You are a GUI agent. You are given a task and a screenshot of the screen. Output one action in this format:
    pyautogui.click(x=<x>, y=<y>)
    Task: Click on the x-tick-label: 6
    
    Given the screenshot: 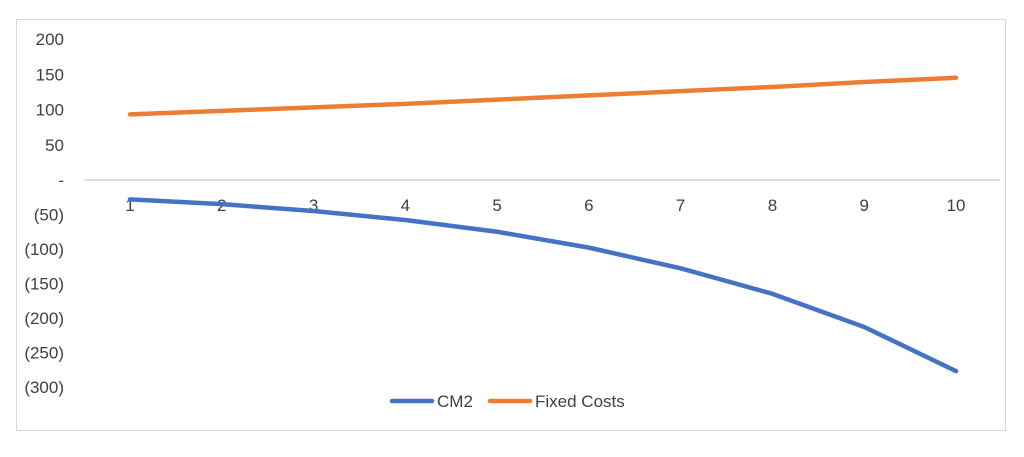 What is the action you would take?
    pyautogui.click(x=588, y=205)
    